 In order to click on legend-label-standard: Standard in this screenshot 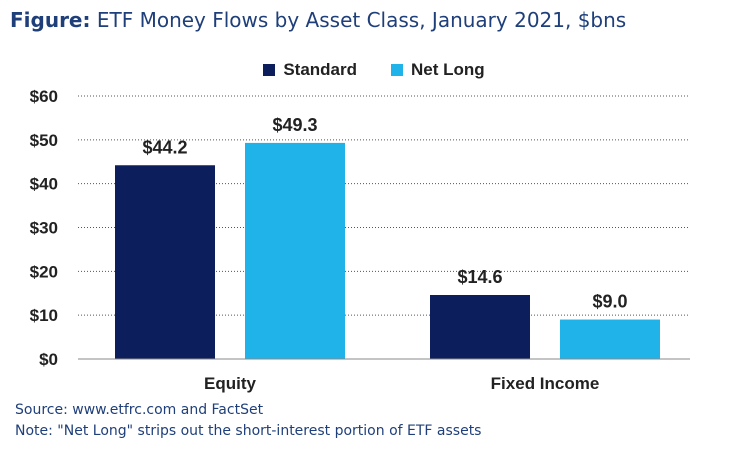, I will do `click(320, 69)`.